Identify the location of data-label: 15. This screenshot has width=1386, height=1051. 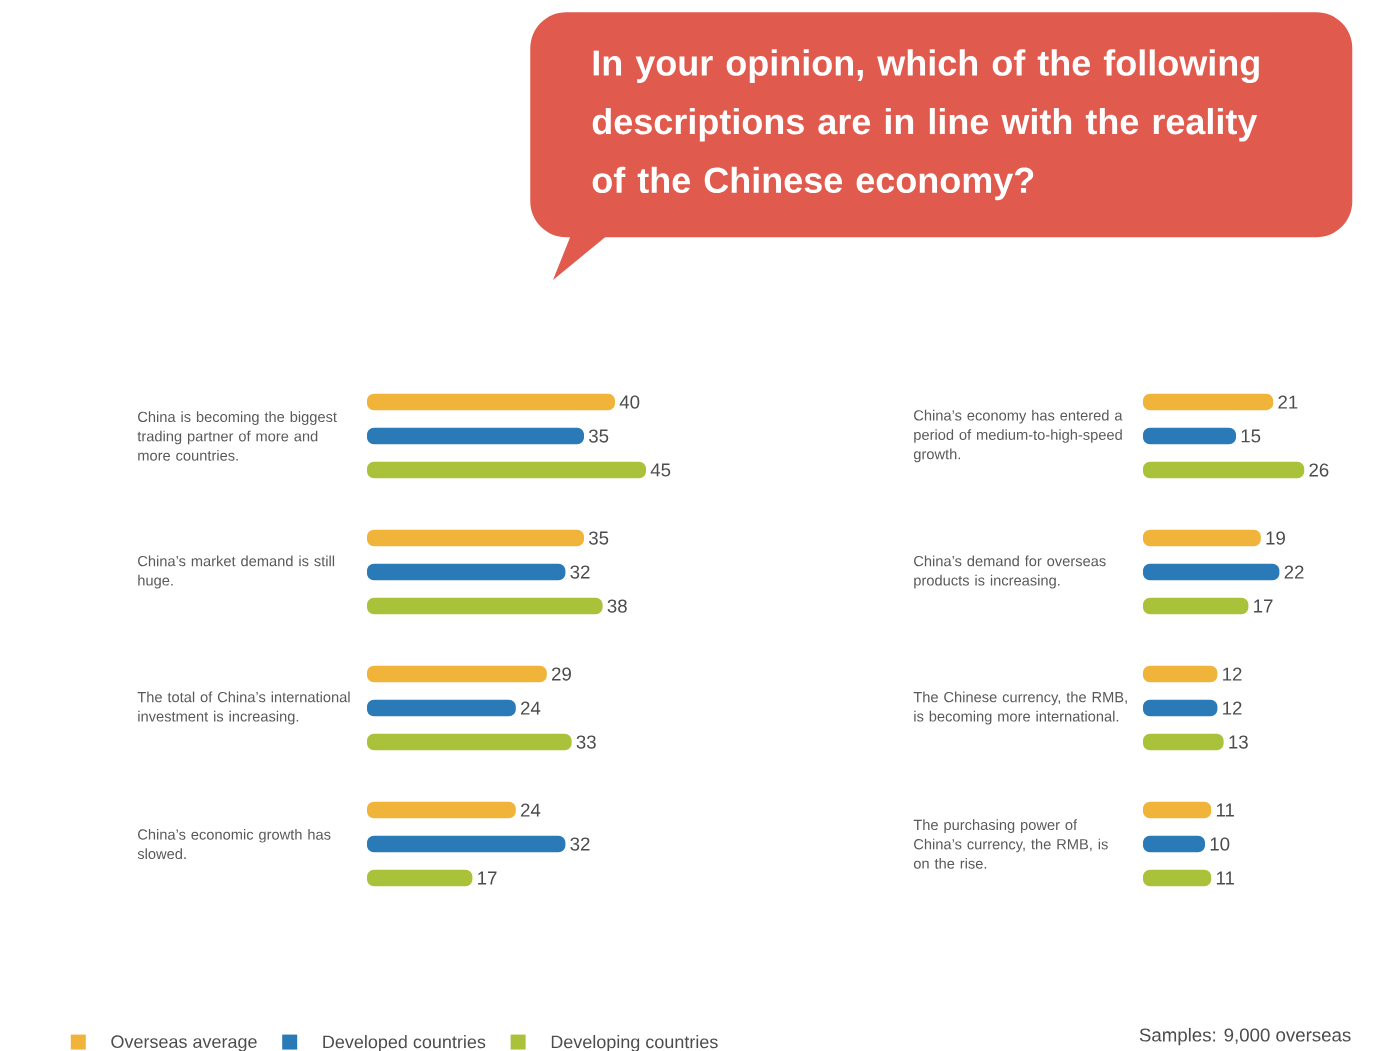
(1251, 436).